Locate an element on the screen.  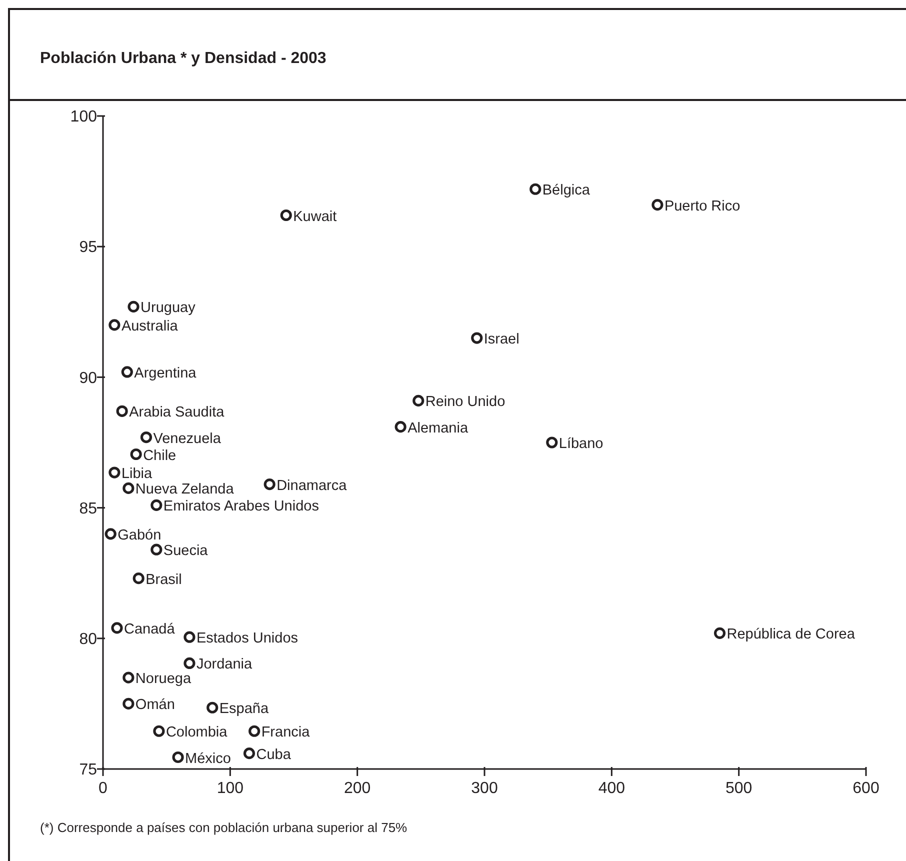
y-tick-label: 90 is located at coordinates (88, 378).